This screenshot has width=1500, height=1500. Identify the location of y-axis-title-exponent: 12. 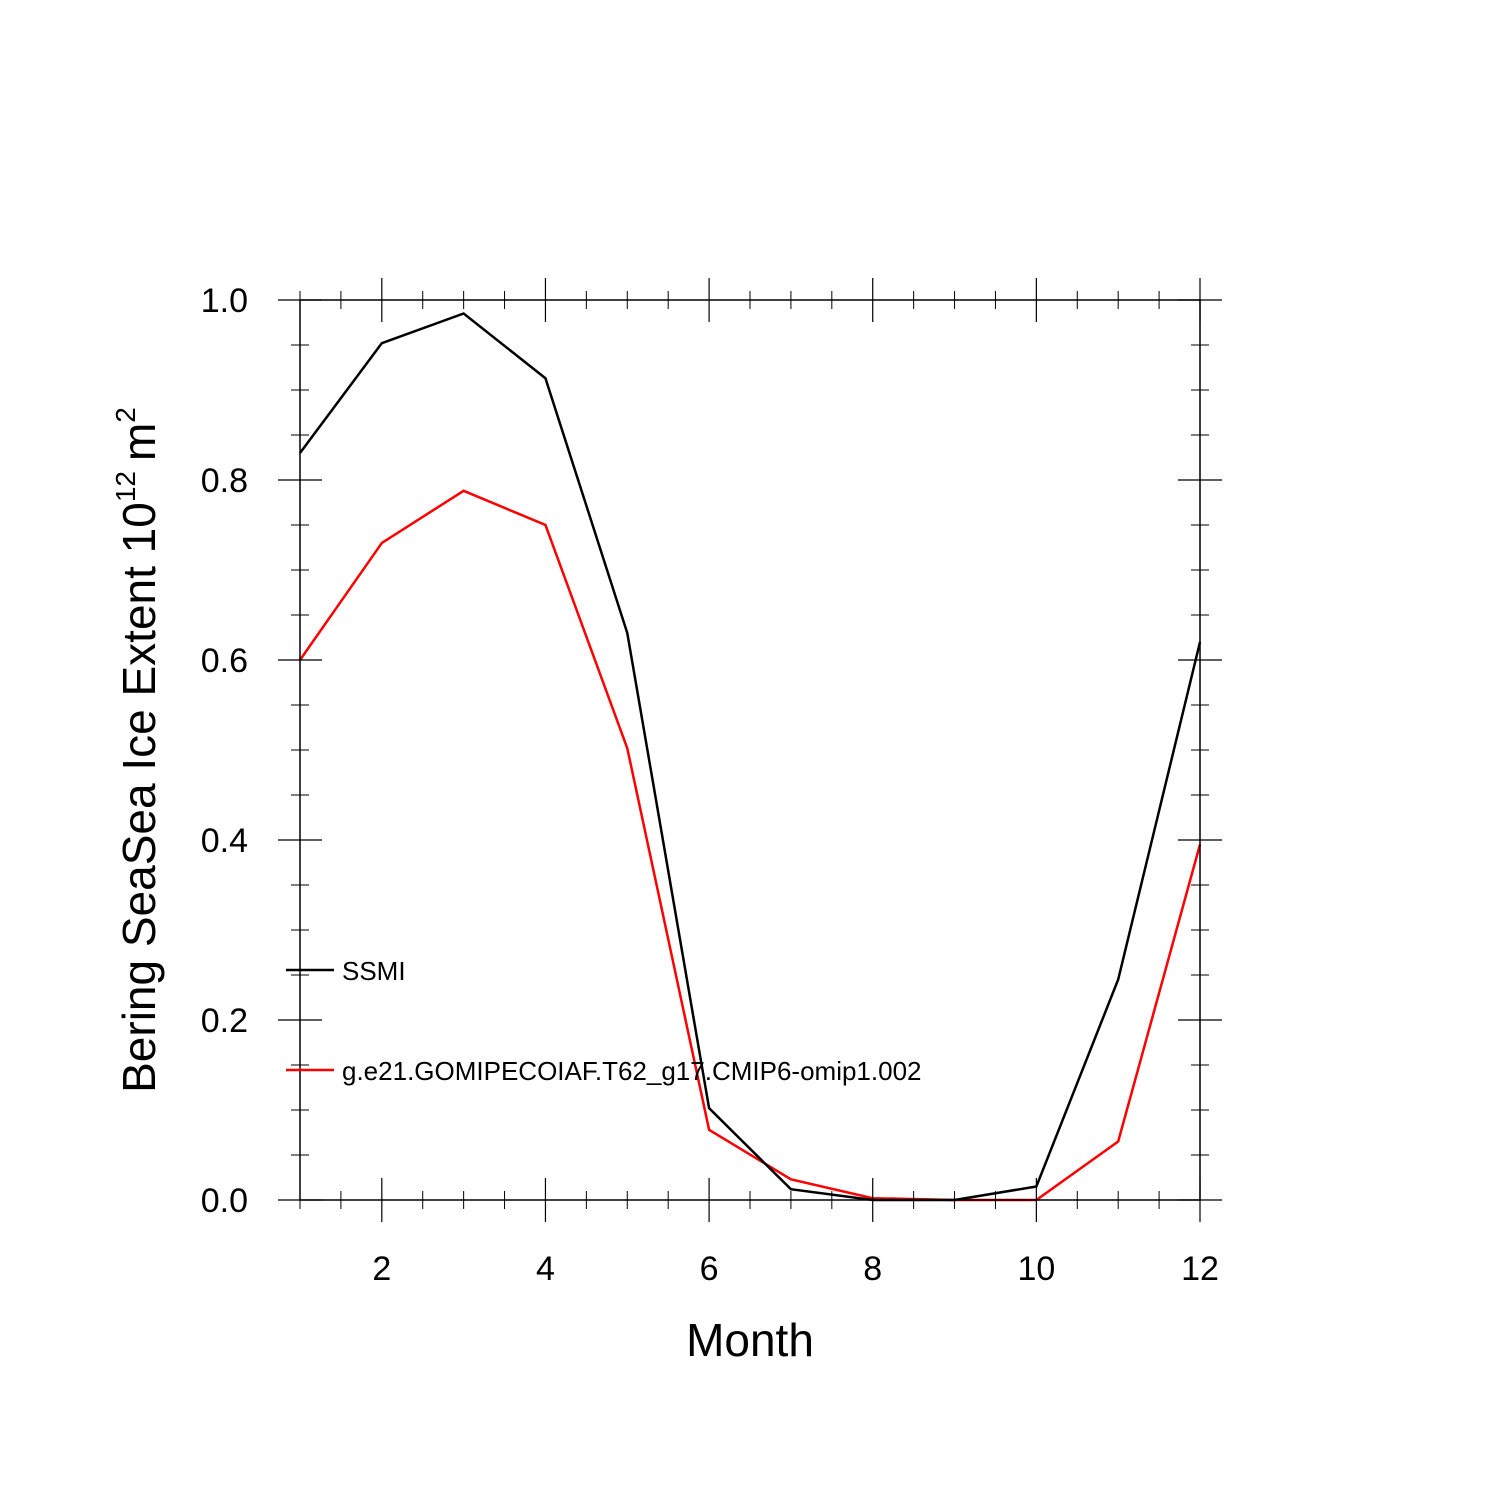
(125, 486).